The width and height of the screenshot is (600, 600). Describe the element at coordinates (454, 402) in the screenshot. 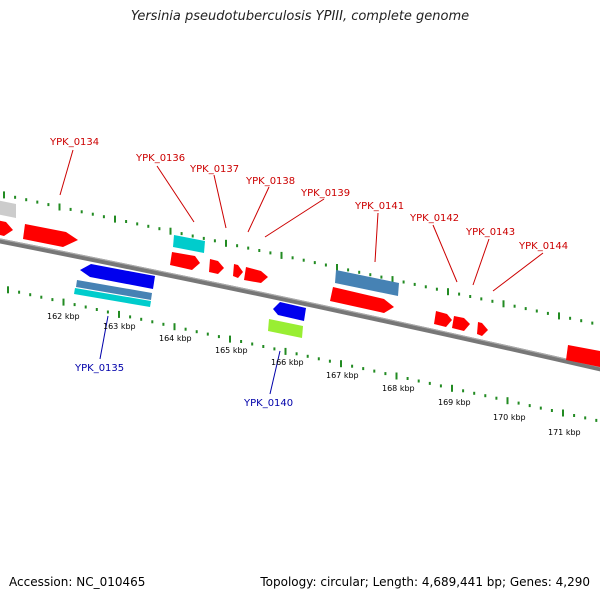

I see `scale-label: 169 kbp` at that location.